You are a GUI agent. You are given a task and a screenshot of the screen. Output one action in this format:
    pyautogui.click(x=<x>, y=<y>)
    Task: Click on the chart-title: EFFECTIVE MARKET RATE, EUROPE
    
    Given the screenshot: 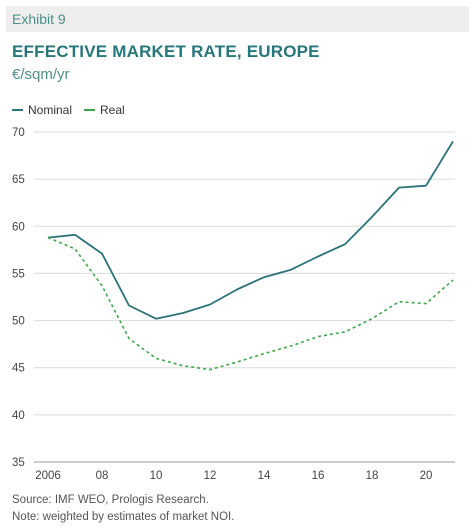 What is the action you would take?
    pyautogui.click(x=166, y=51)
    